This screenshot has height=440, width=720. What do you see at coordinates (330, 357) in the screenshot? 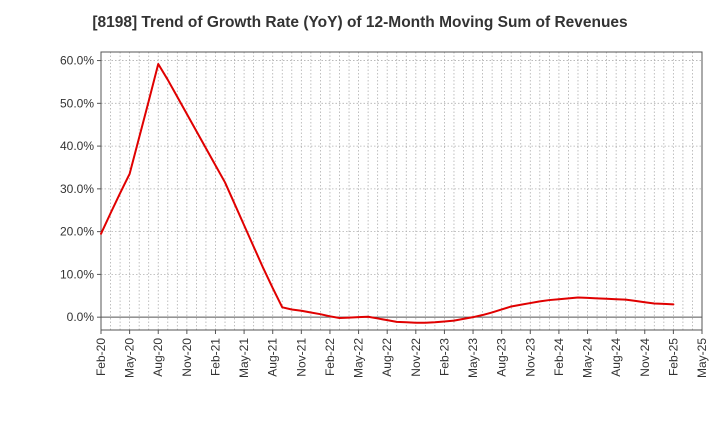
I see `x-tick-label: Feb-22` at bounding box center [330, 357].